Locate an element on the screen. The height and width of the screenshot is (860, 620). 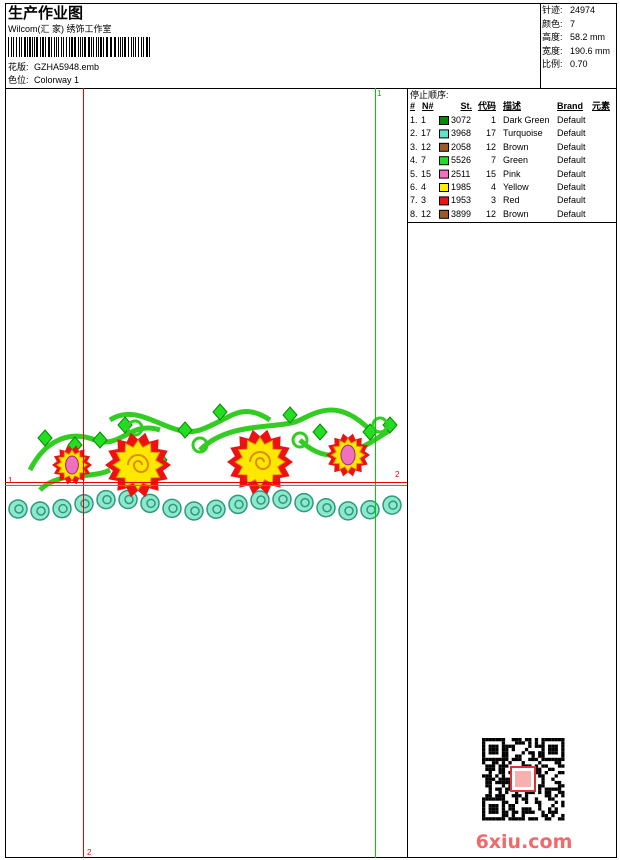
stitches: 1953 is located at coordinates (461, 200).